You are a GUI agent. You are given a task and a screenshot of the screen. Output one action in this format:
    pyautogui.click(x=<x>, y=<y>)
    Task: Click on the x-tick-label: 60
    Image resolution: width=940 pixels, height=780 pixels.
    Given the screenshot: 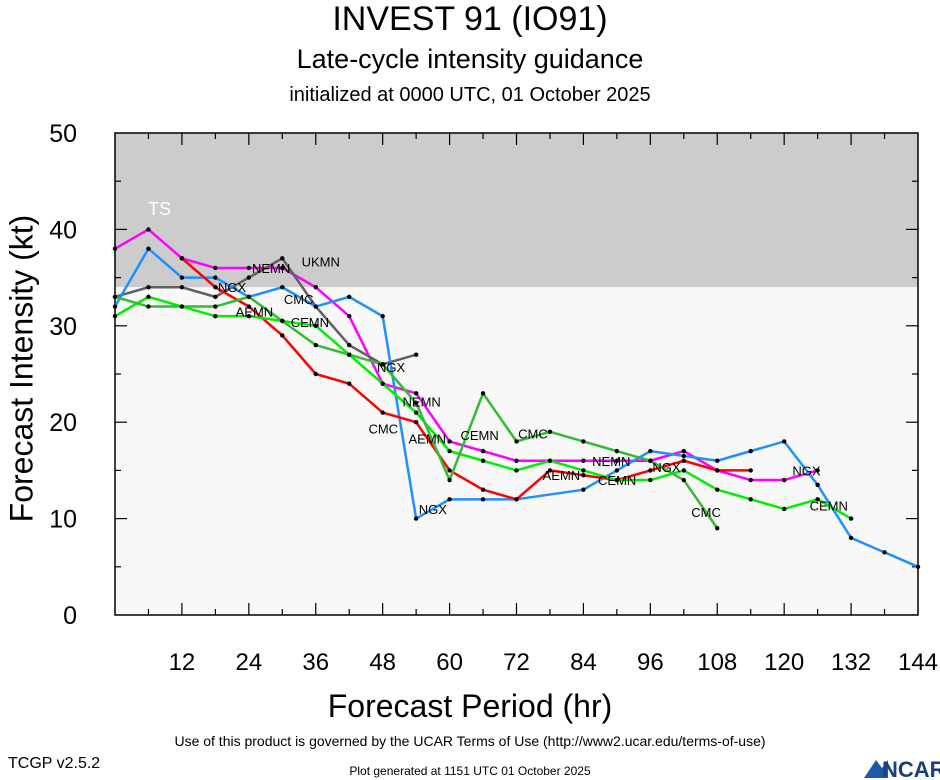 What is the action you would take?
    pyautogui.click(x=449, y=662)
    